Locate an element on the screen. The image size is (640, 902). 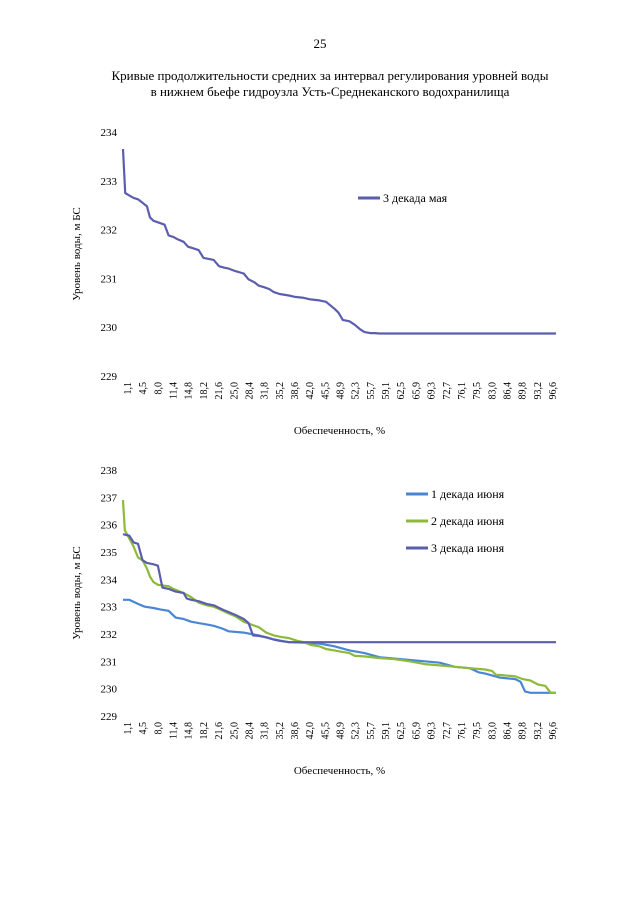
y-tick-label: 236 is located at coordinates (109, 526).